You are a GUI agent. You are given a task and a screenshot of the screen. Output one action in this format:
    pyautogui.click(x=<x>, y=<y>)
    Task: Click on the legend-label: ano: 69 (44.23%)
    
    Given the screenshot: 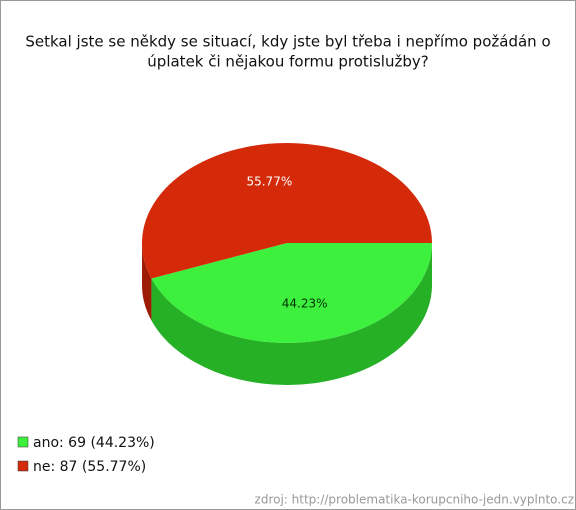 What is the action you would take?
    pyautogui.click(x=94, y=443)
    